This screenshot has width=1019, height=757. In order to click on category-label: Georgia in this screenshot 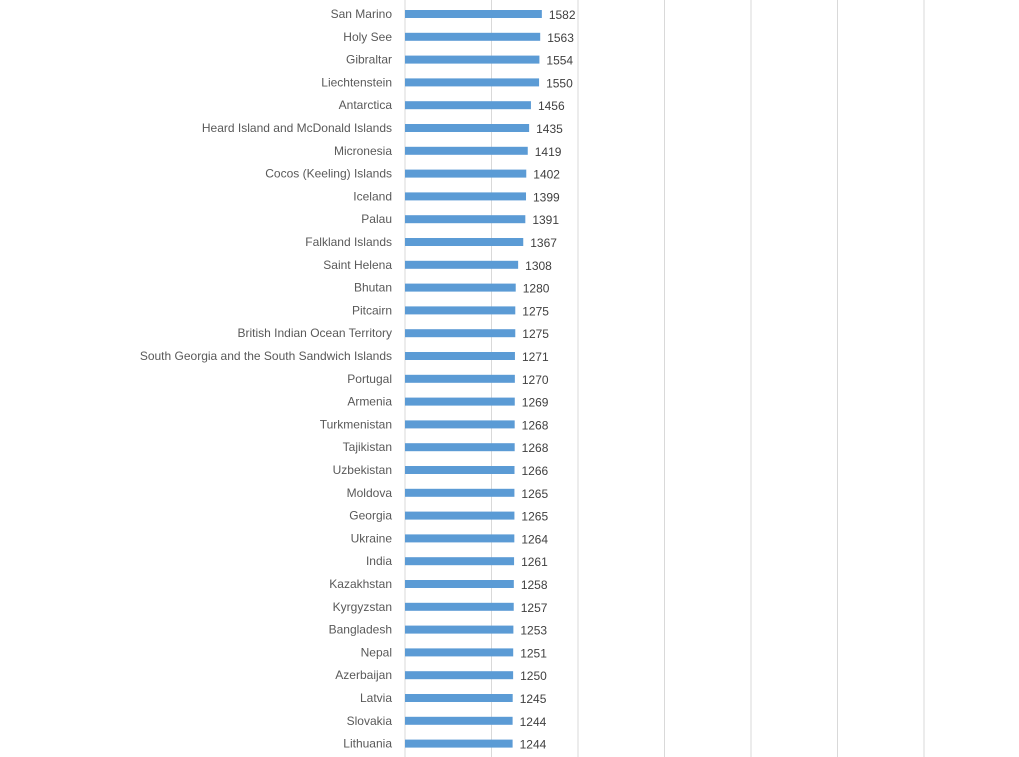, I will do `click(370, 516)`.